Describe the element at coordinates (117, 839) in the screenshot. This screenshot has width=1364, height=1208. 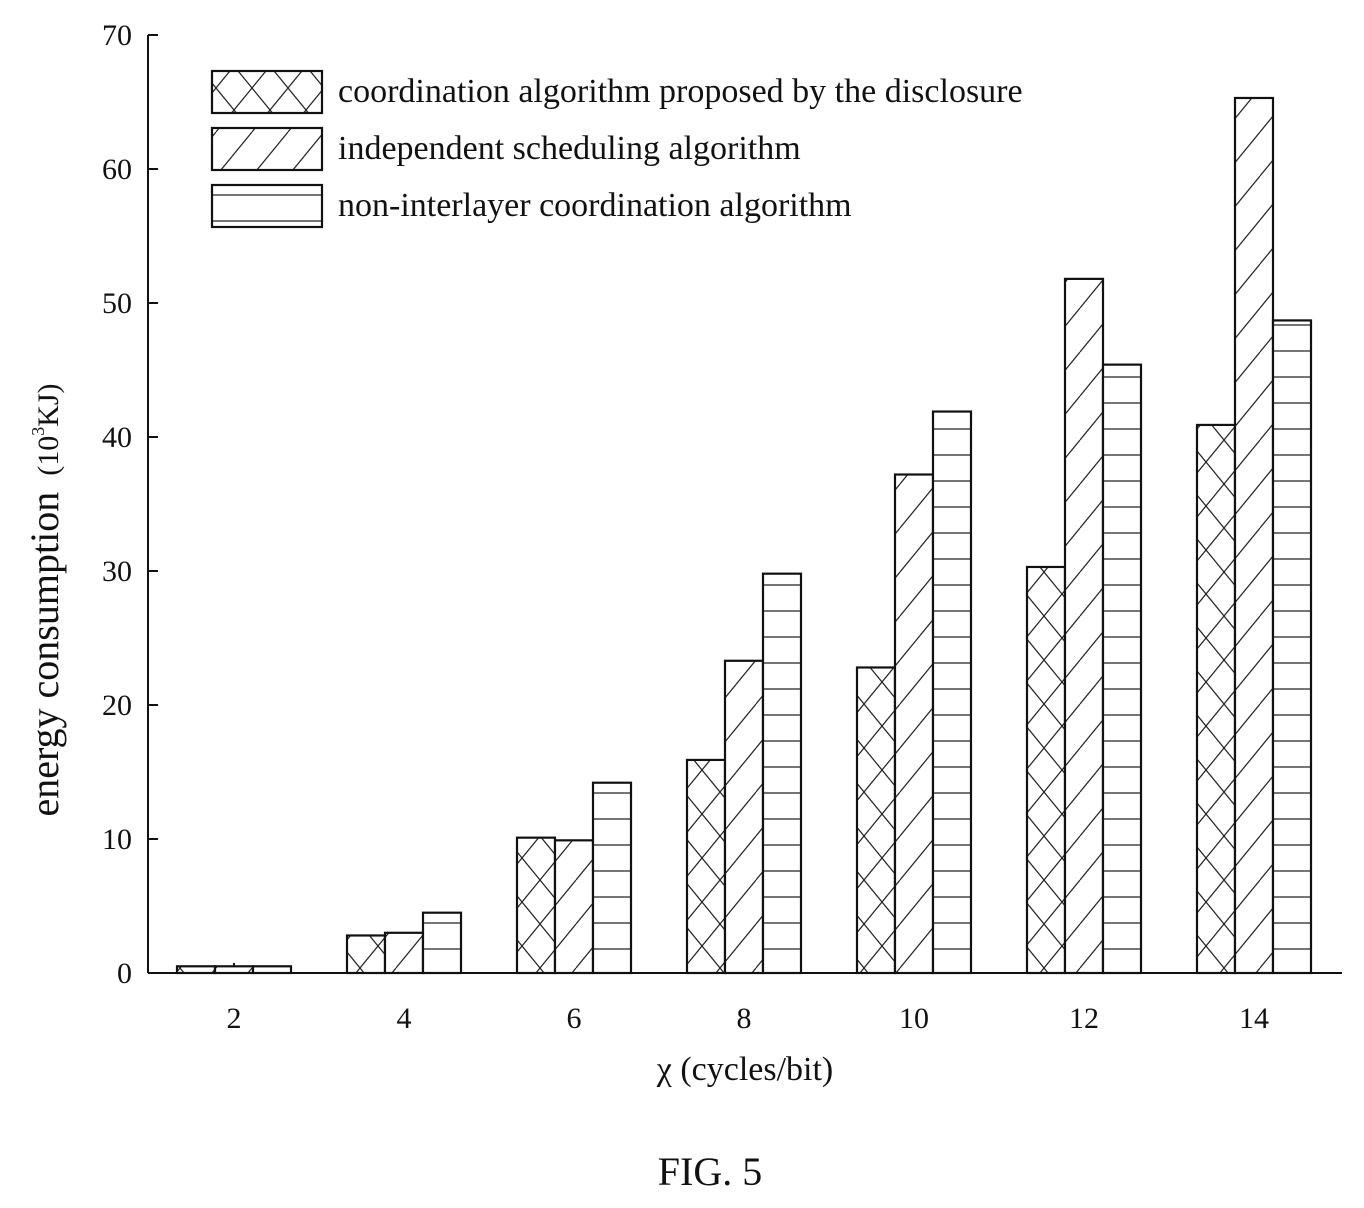
I see `y-tick-label: 10` at that location.